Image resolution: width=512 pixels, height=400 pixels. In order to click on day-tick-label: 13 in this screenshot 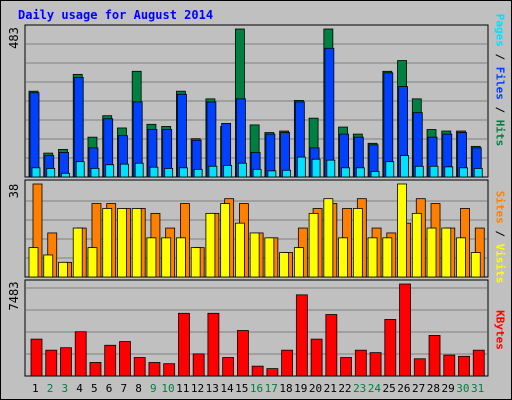, I will do `click(212, 388)`.